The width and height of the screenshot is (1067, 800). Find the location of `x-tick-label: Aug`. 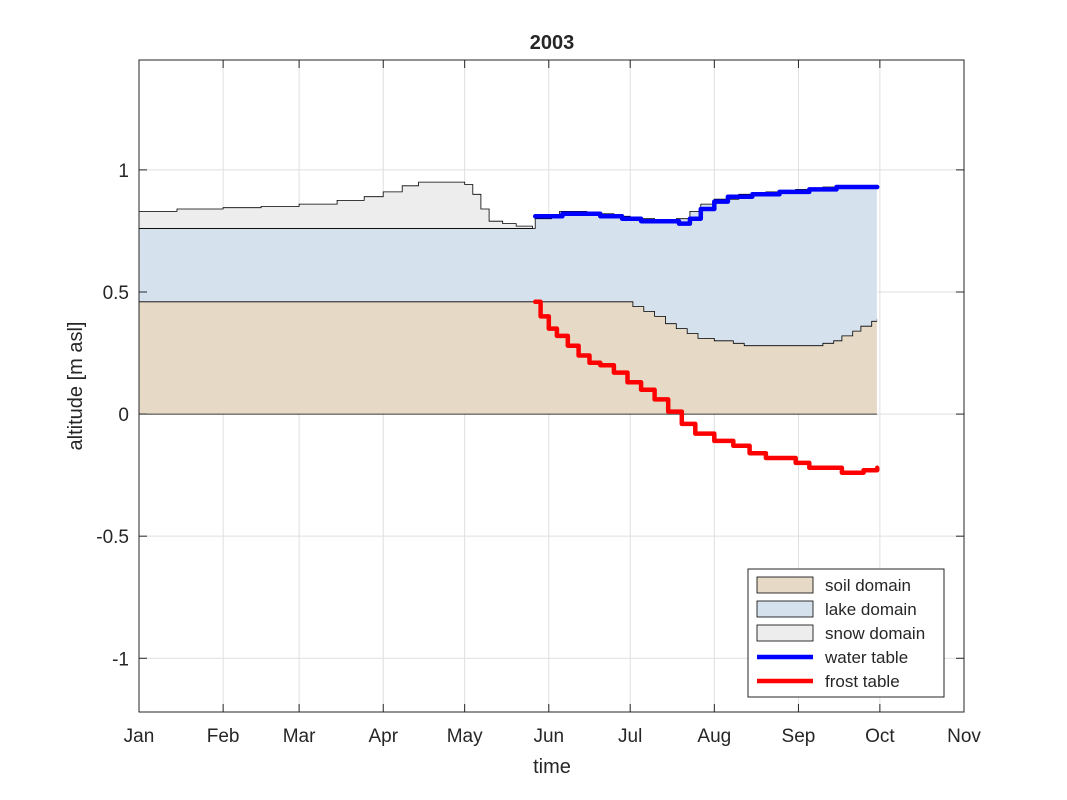

x-tick-label: Aug is located at coordinates (714, 736).